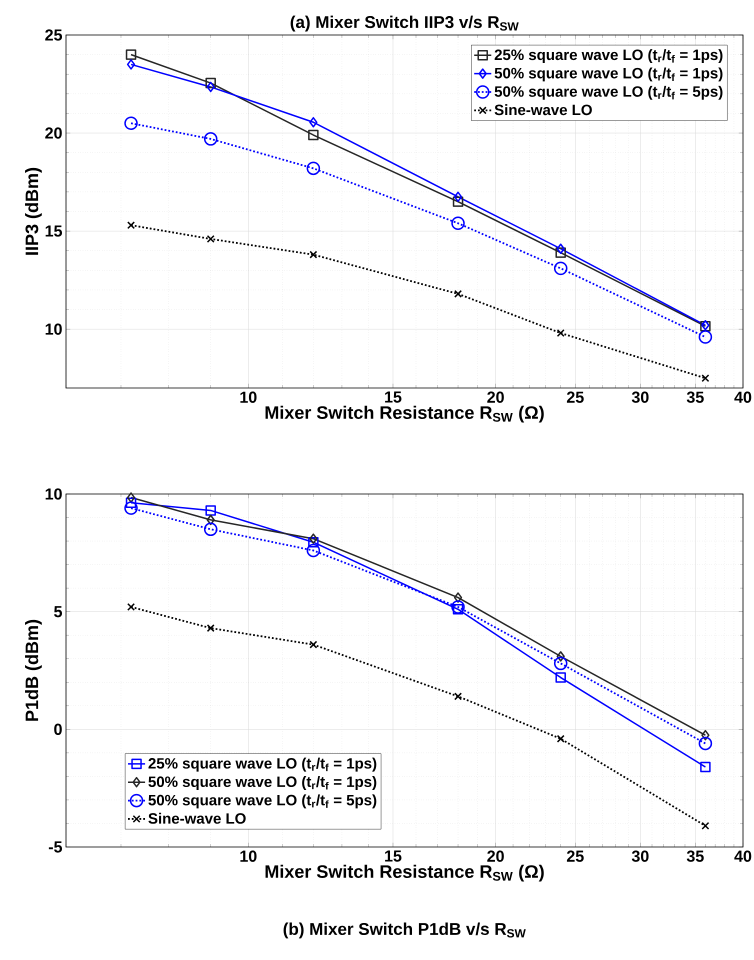 The width and height of the screenshot is (754, 960). What do you see at coordinates (33, 211) in the screenshot?
I see `y-axis-title: IIP3 (dBm)` at bounding box center [33, 211].